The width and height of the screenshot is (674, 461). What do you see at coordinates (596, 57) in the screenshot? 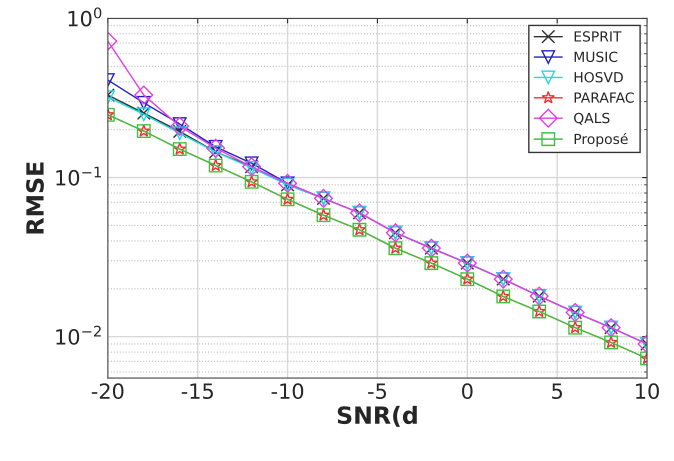
I see `legend-label: MUSIC` at bounding box center [596, 57].